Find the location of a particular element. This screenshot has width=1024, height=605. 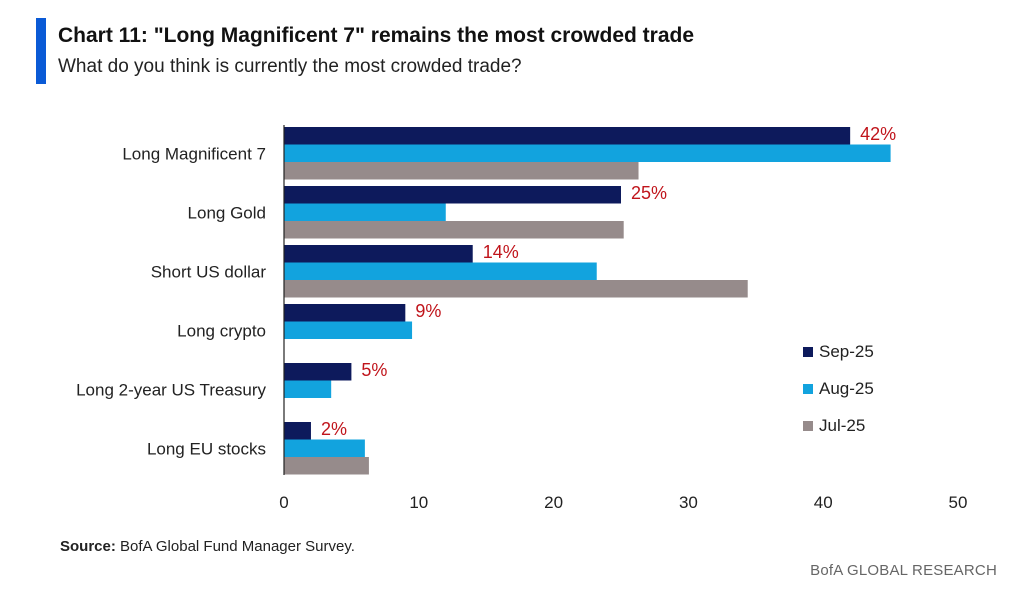

data-label-long-crypto: 9% is located at coordinates (428, 311).